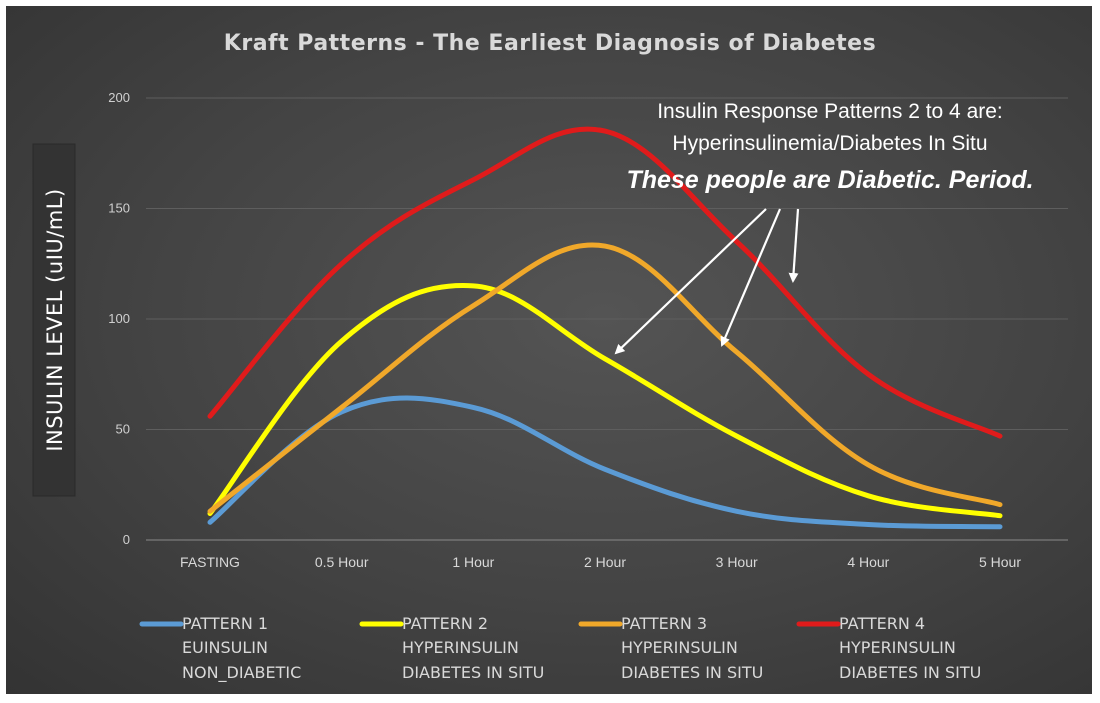 This screenshot has width=1100, height=703. What do you see at coordinates (119, 208) in the screenshot?
I see `y-tick-label: 150` at bounding box center [119, 208].